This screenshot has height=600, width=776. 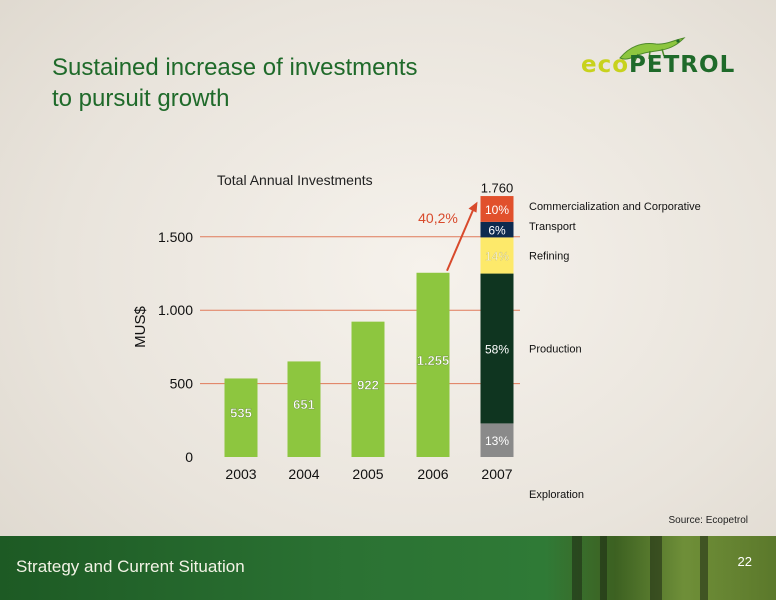 I want to click on chart-title: Total Annual Investments, so click(x=295, y=180).